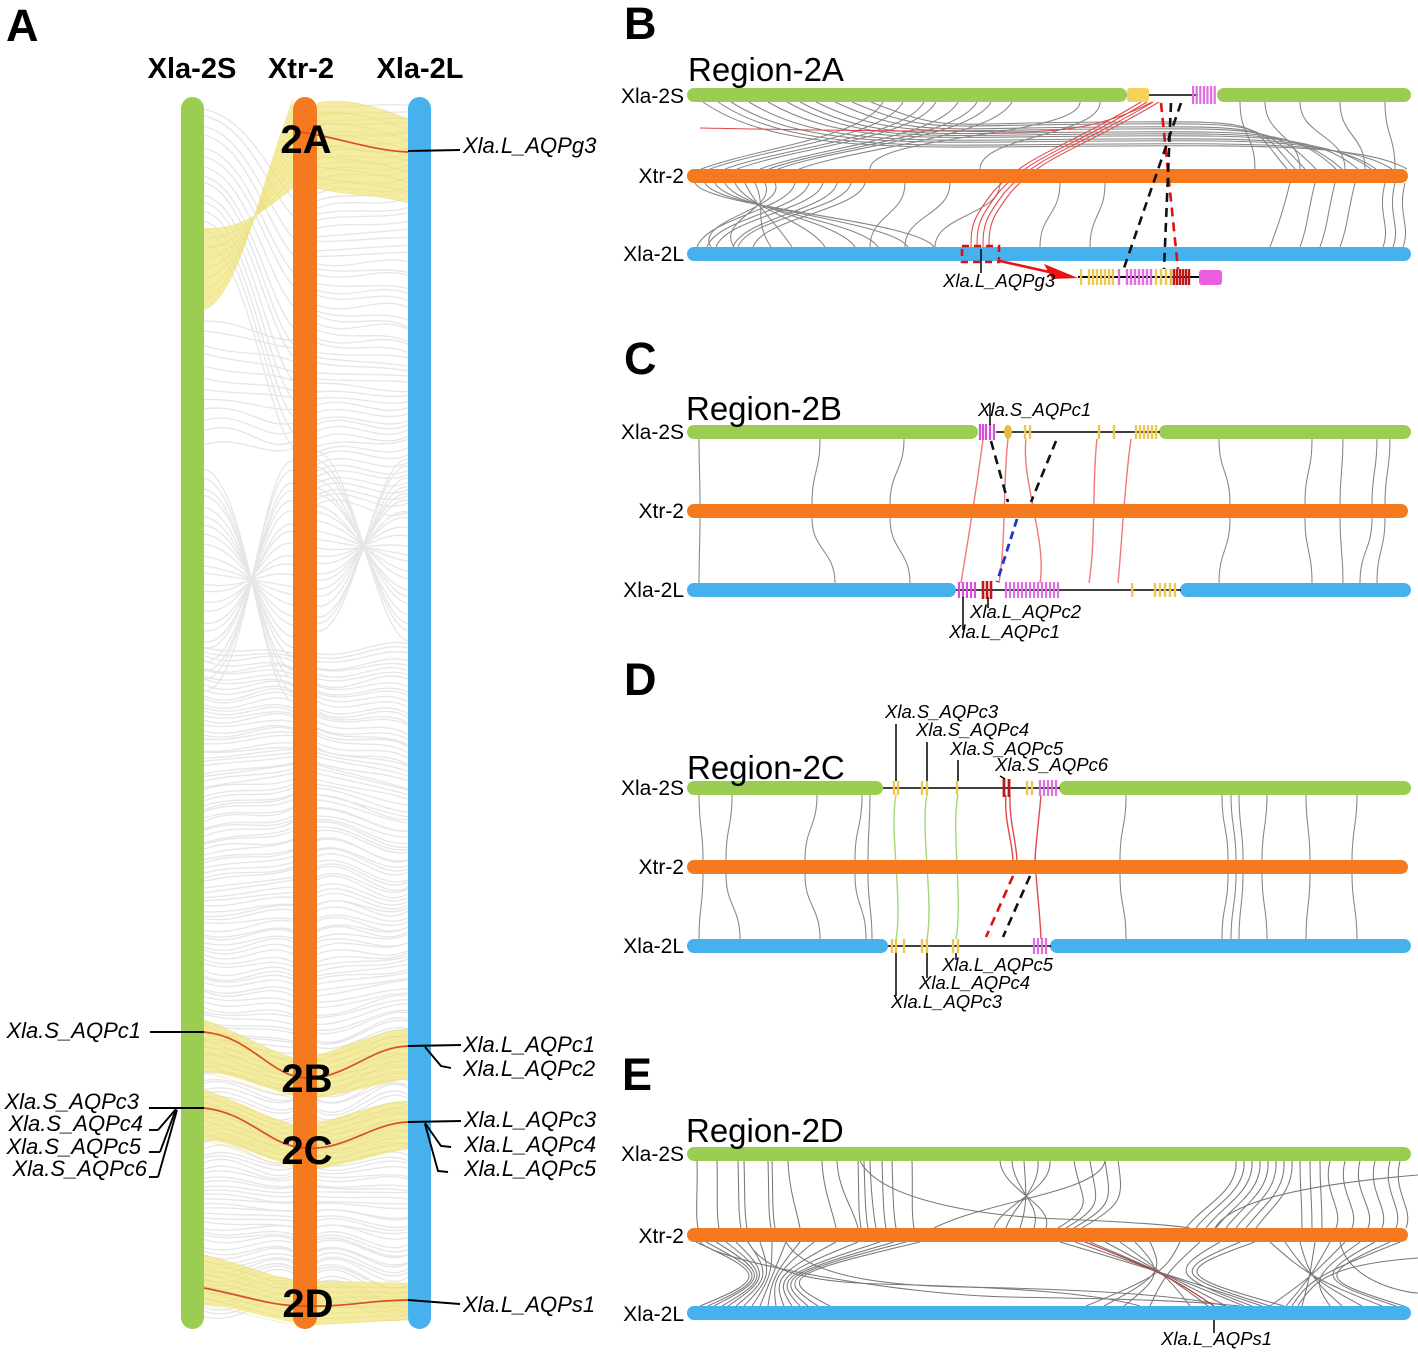 The width and height of the screenshot is (1418, 1352). I want to click on svg-text: 2B, so click(306, 1079).